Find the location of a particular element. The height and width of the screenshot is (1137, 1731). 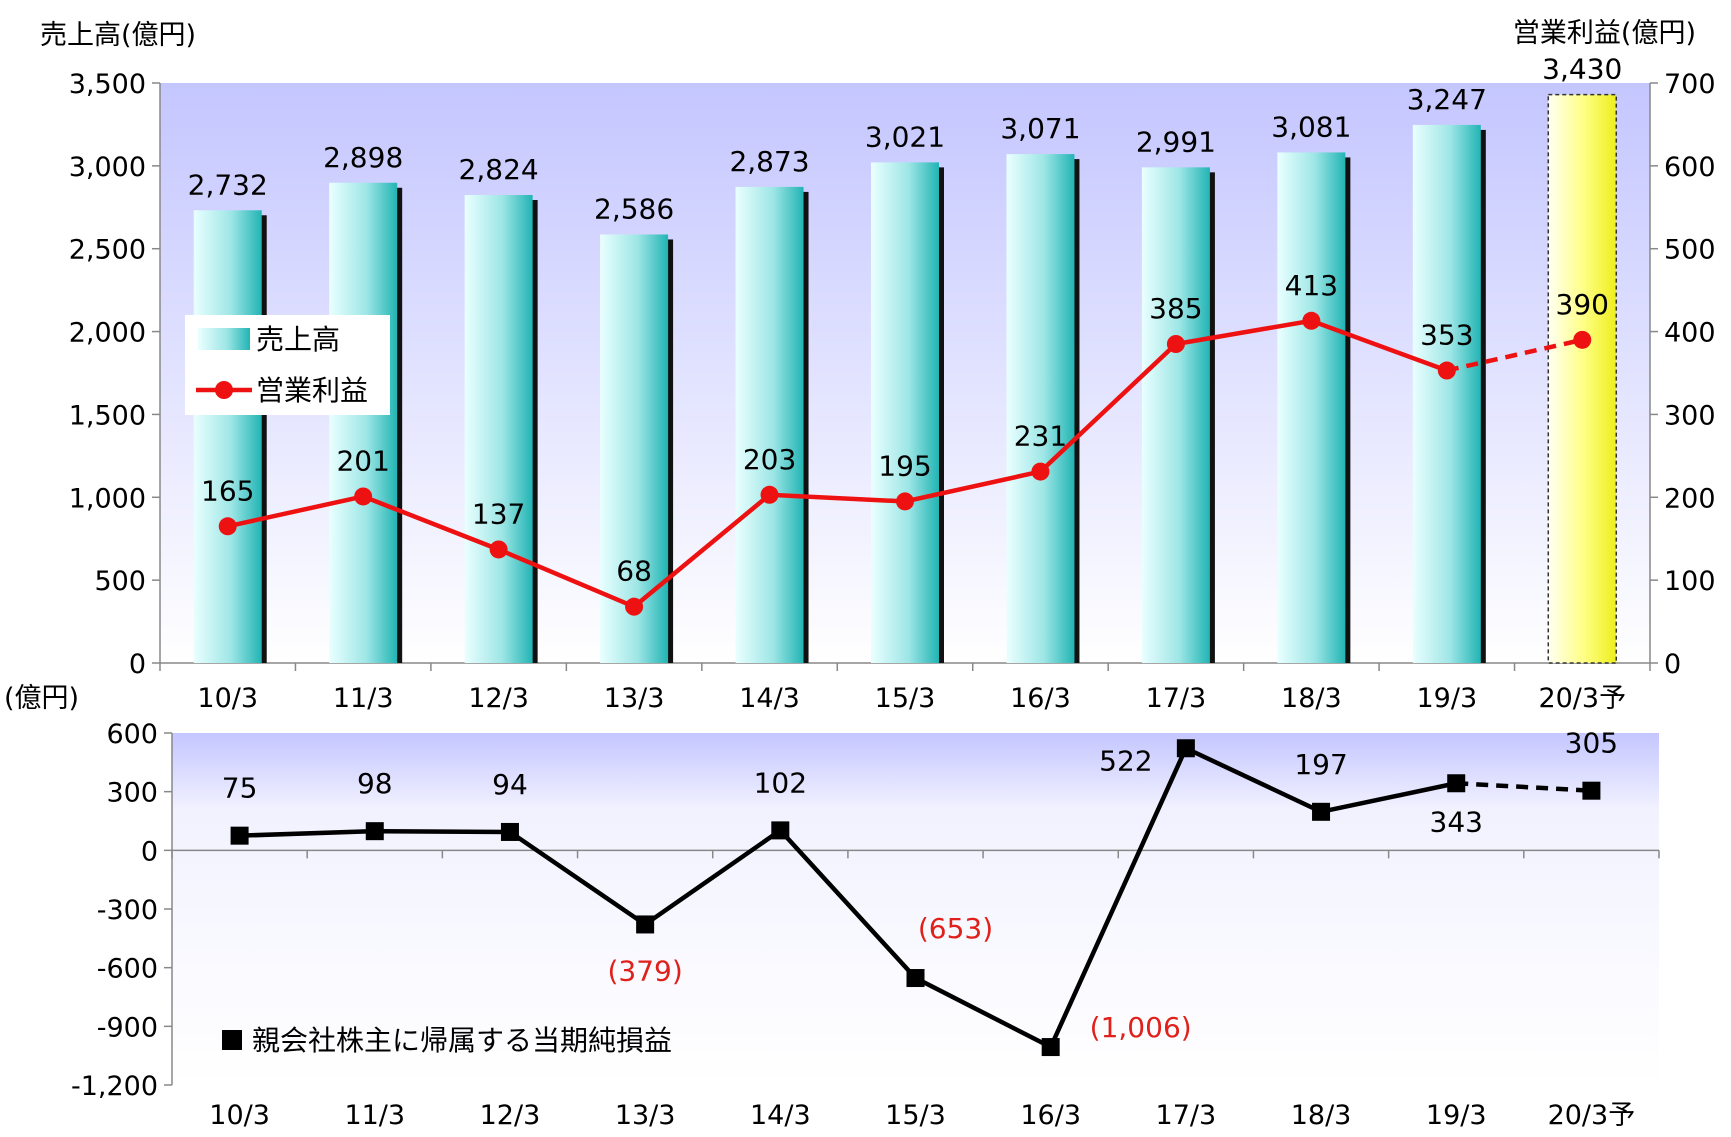

bar-value-label: 3,071 is located at coordinates (1040, 128).